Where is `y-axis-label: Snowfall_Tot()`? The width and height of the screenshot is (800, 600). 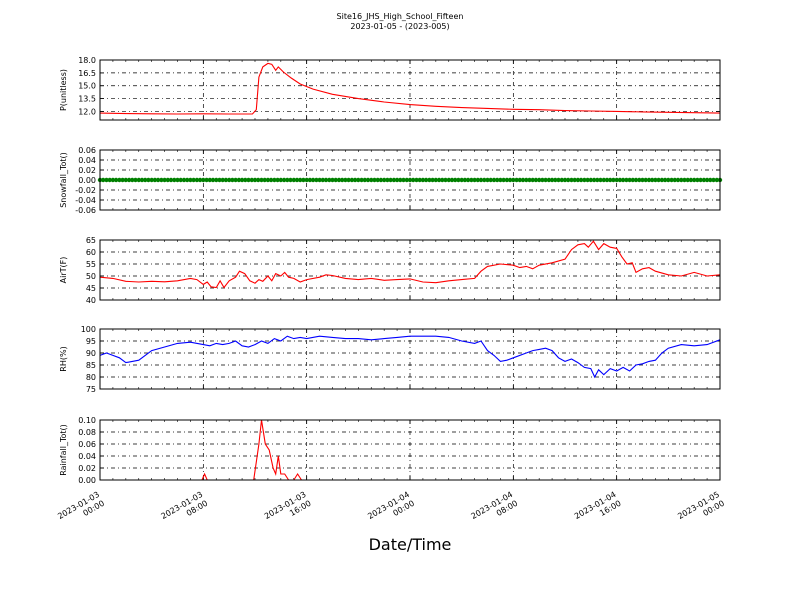
y-axis-label: Snowfall_Tot() is located at coordinates (63, 180).